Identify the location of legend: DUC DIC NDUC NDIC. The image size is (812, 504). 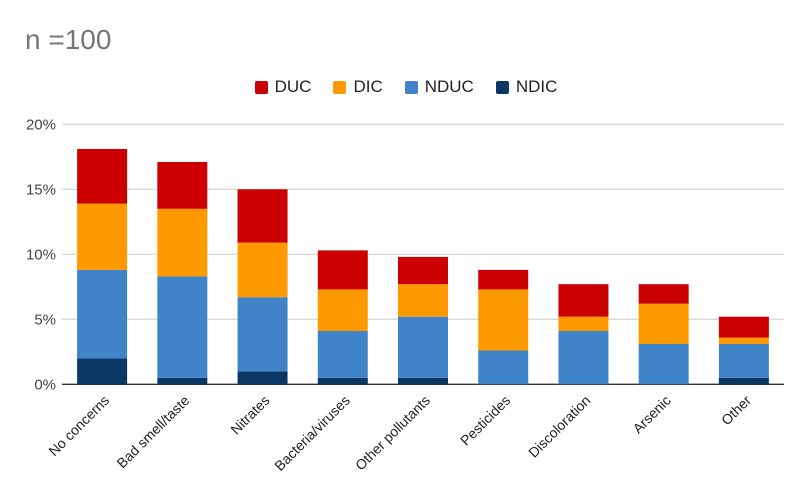
(406, 87).